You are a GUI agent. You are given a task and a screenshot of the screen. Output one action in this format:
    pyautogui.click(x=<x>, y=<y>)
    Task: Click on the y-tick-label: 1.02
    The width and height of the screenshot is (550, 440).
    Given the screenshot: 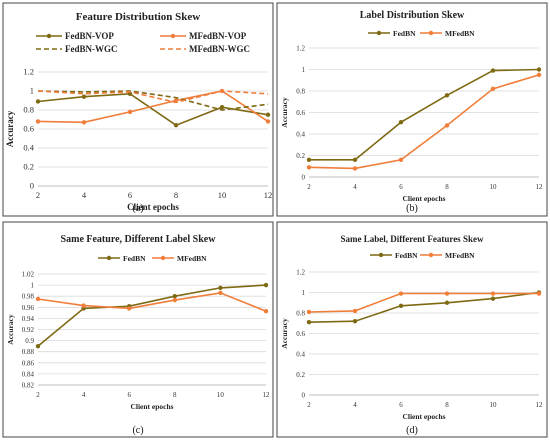 What is the action you would take?
    pyautogui.click(x=28, y=275)
    